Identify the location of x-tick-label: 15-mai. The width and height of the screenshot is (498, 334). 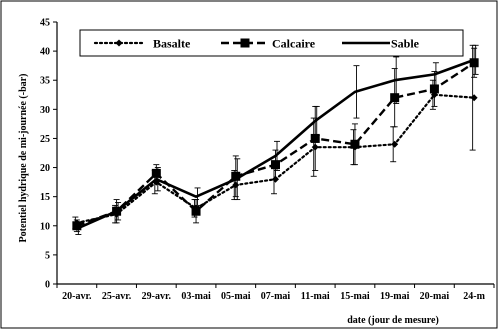
(355, 296).